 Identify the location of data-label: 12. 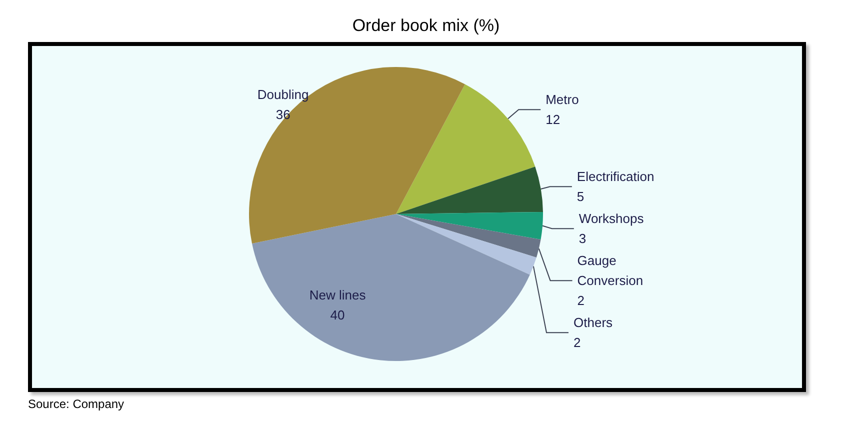
(553, 120).